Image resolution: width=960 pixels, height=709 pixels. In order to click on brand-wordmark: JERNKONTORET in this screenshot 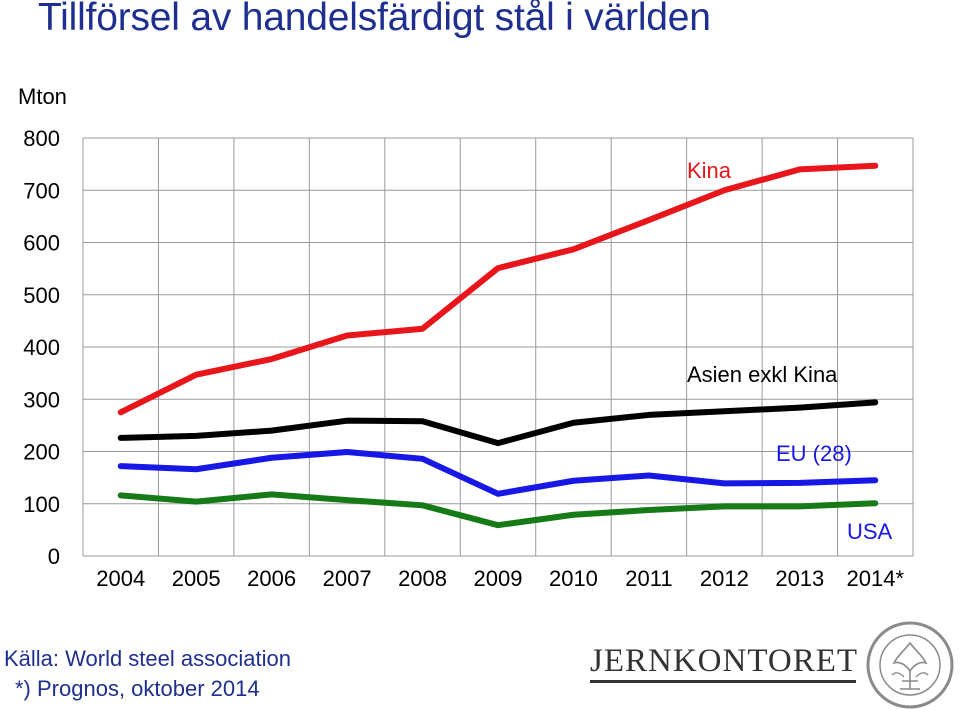, I will do `click(724, 661)`.